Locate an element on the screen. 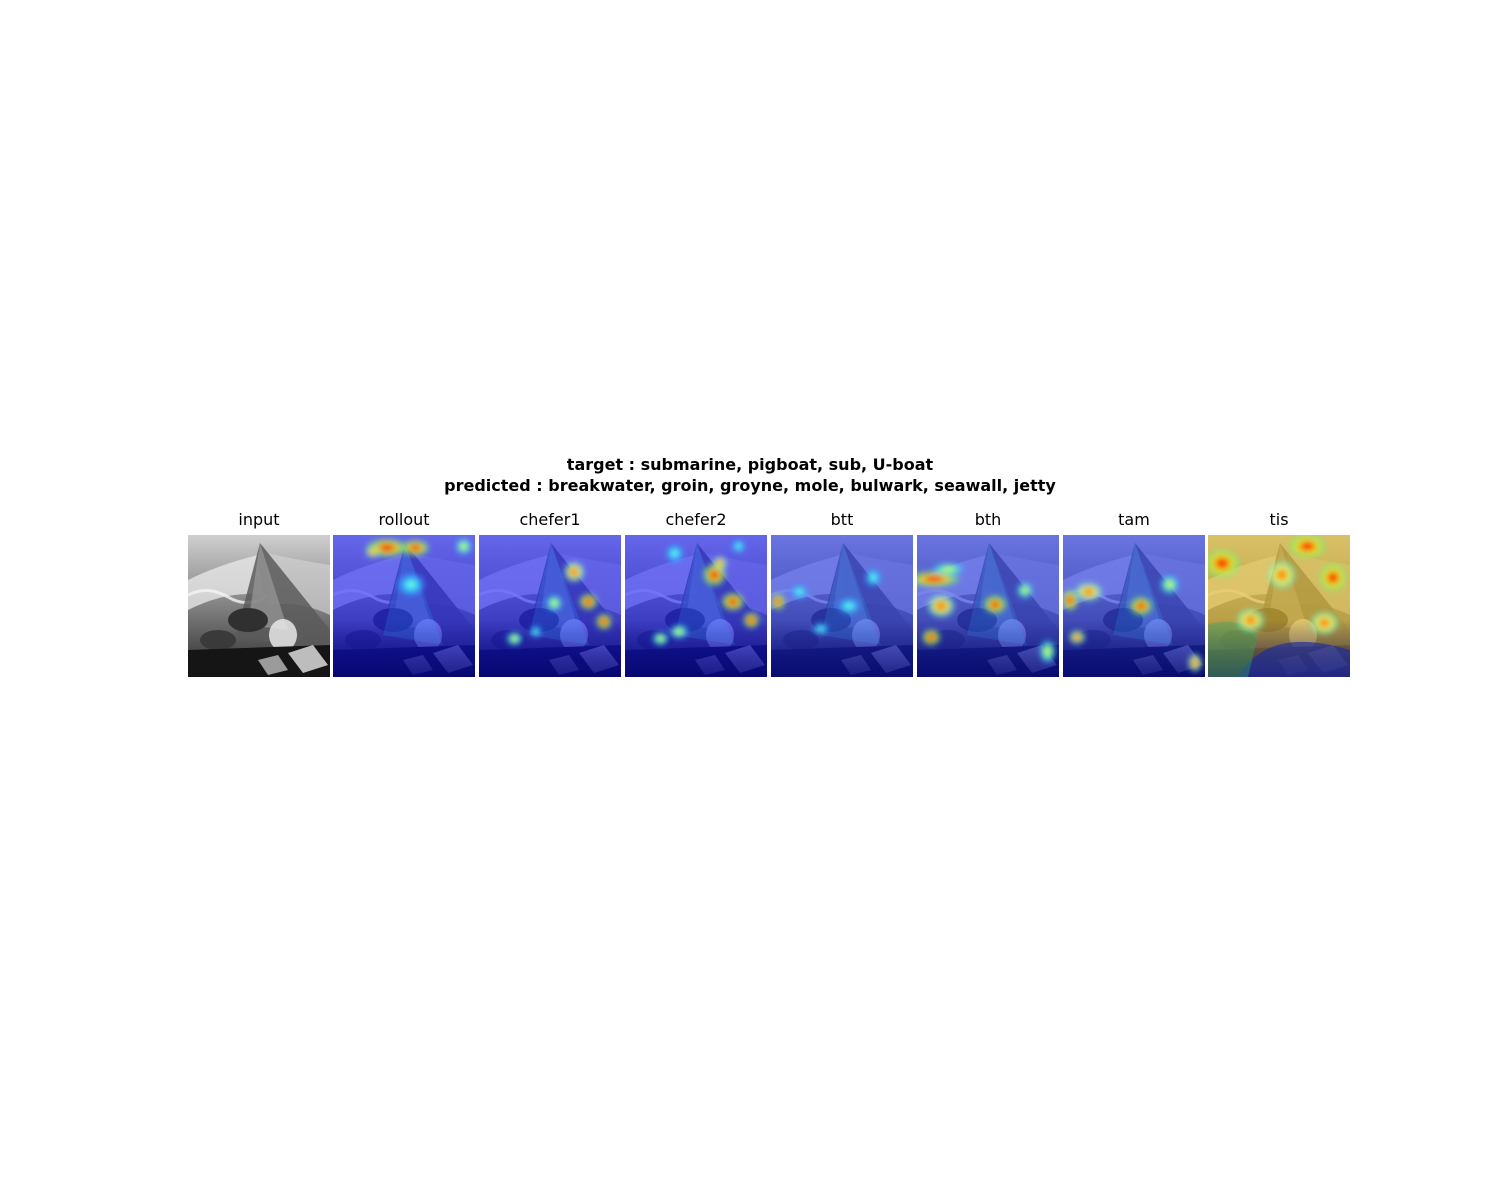  panel-chefer2: chefer2 is located at coordinates (696, 593).